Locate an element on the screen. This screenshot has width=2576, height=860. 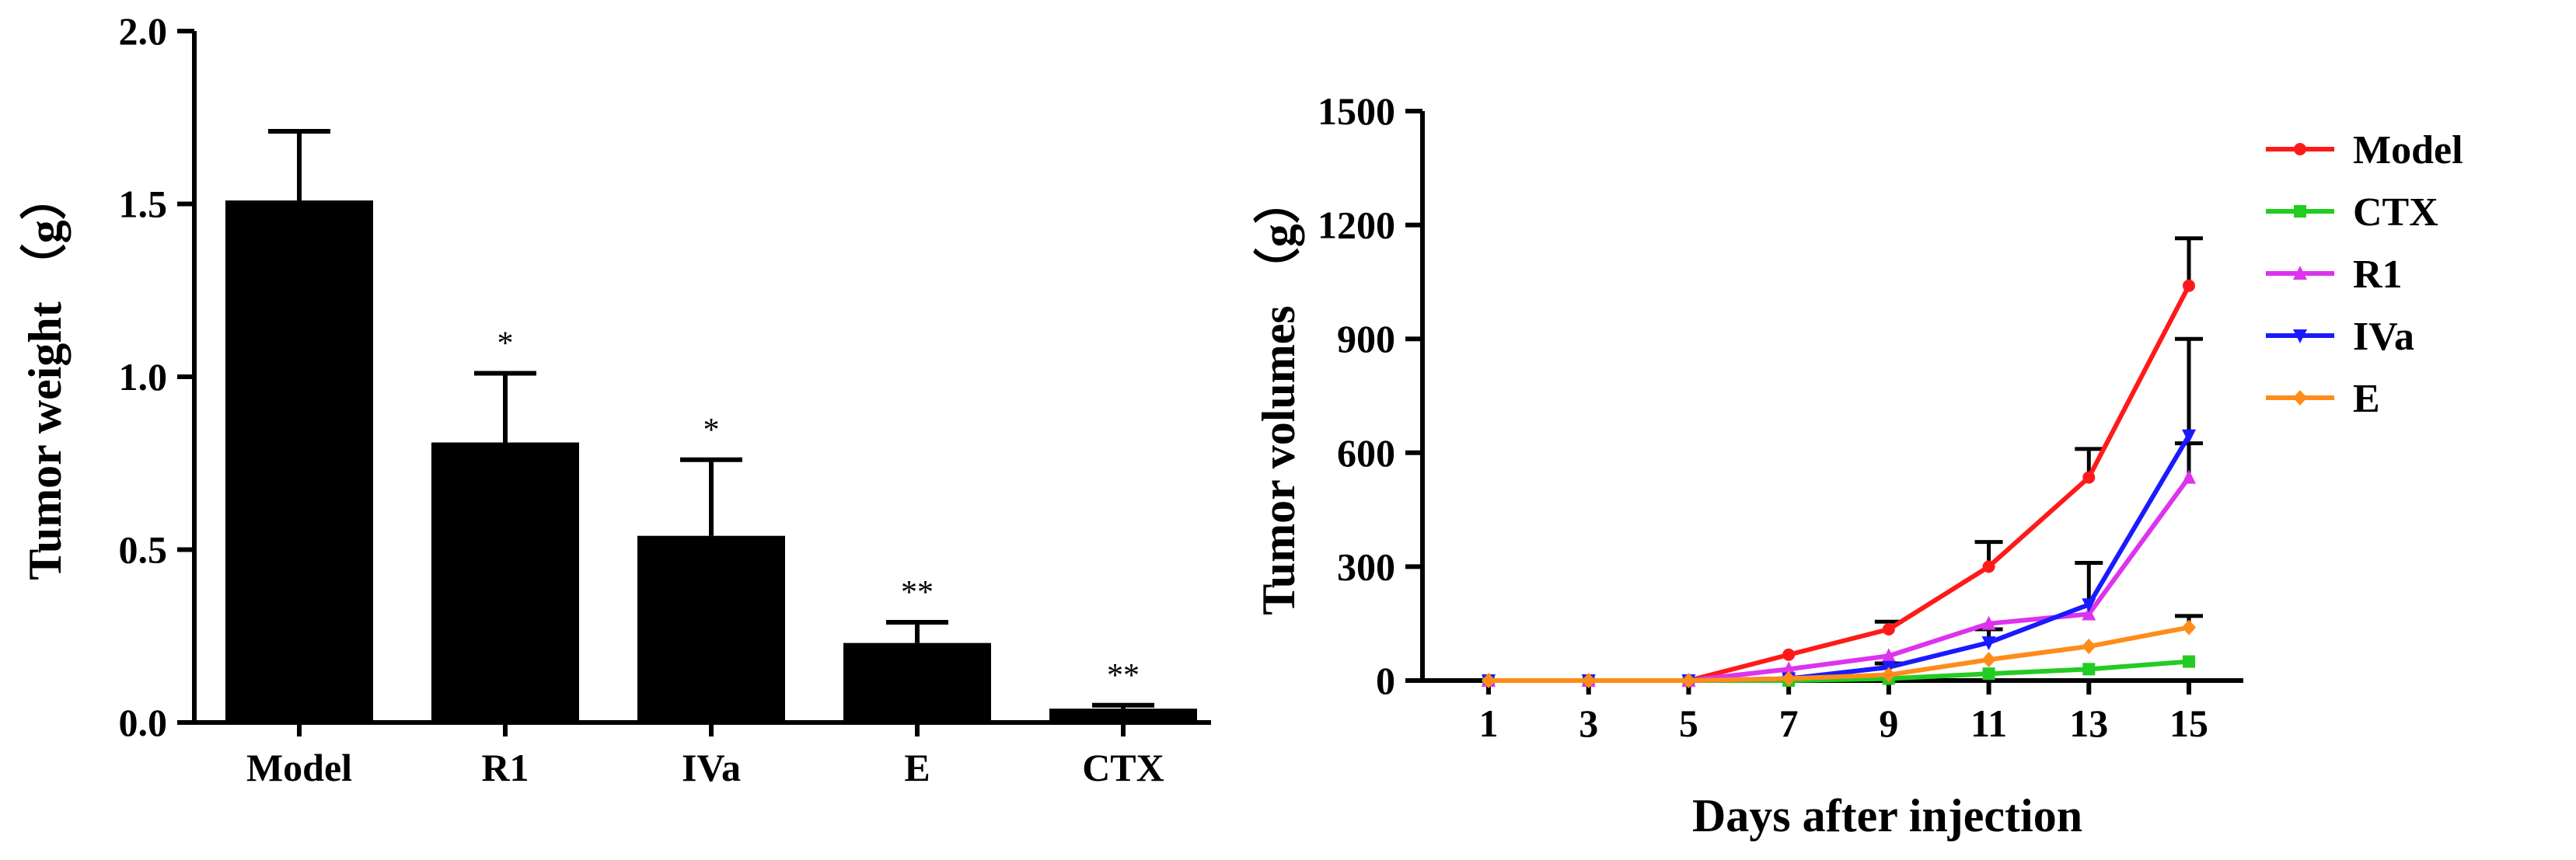
line-x-tick-label: 11 is located at coordinates (1989, 724).